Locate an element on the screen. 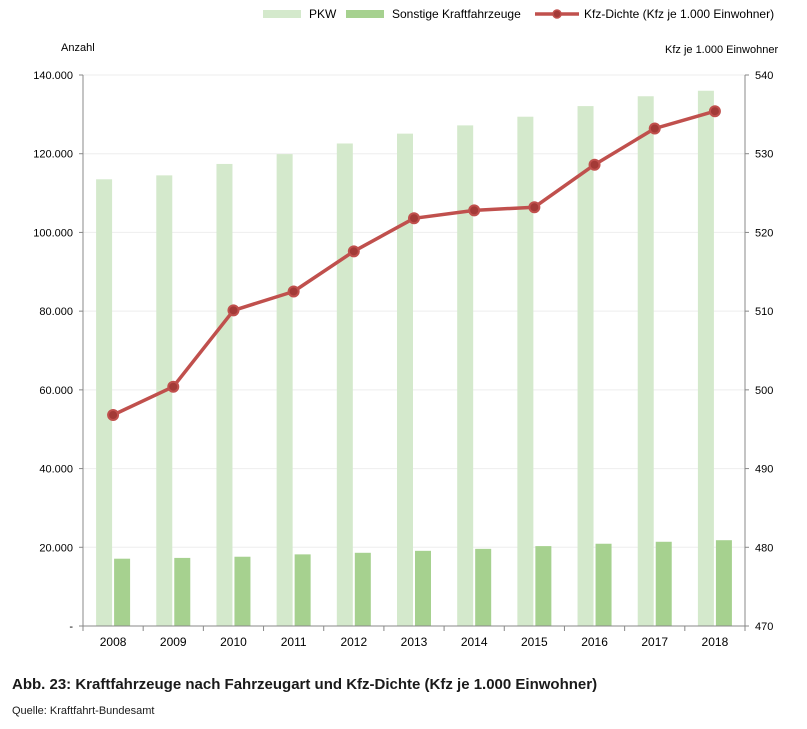  x-tick-label: 2013 is located at coordinates (414, 642).